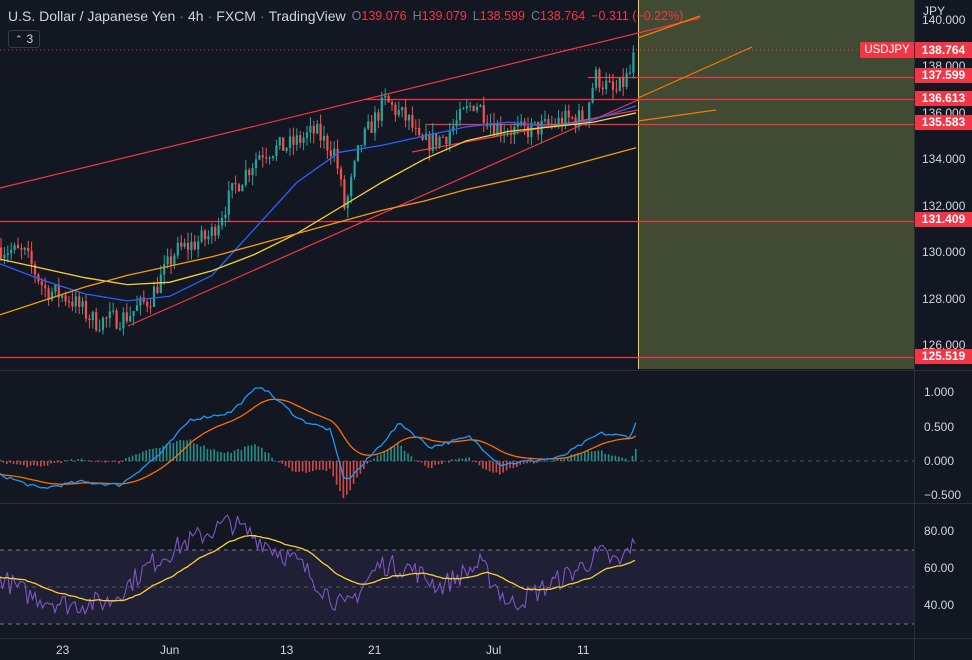  Describe the element at coordinates (943, 356) in the screenshot. I see `level-price-tag: 125.519` at that location.